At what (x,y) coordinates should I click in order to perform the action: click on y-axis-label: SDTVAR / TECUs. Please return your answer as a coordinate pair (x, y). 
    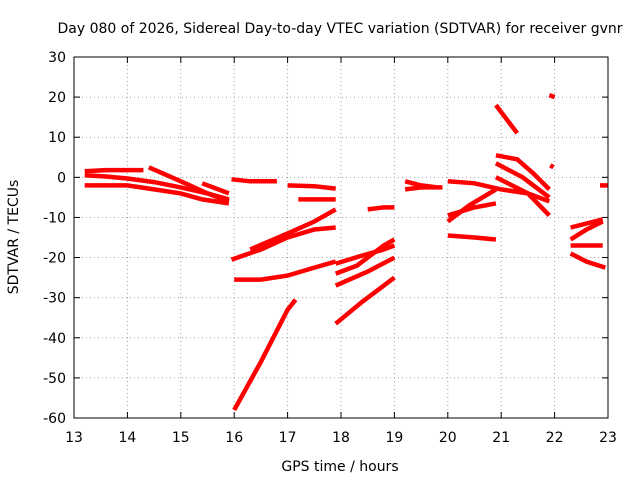
    Looking at the image, I should click on (14, 237).